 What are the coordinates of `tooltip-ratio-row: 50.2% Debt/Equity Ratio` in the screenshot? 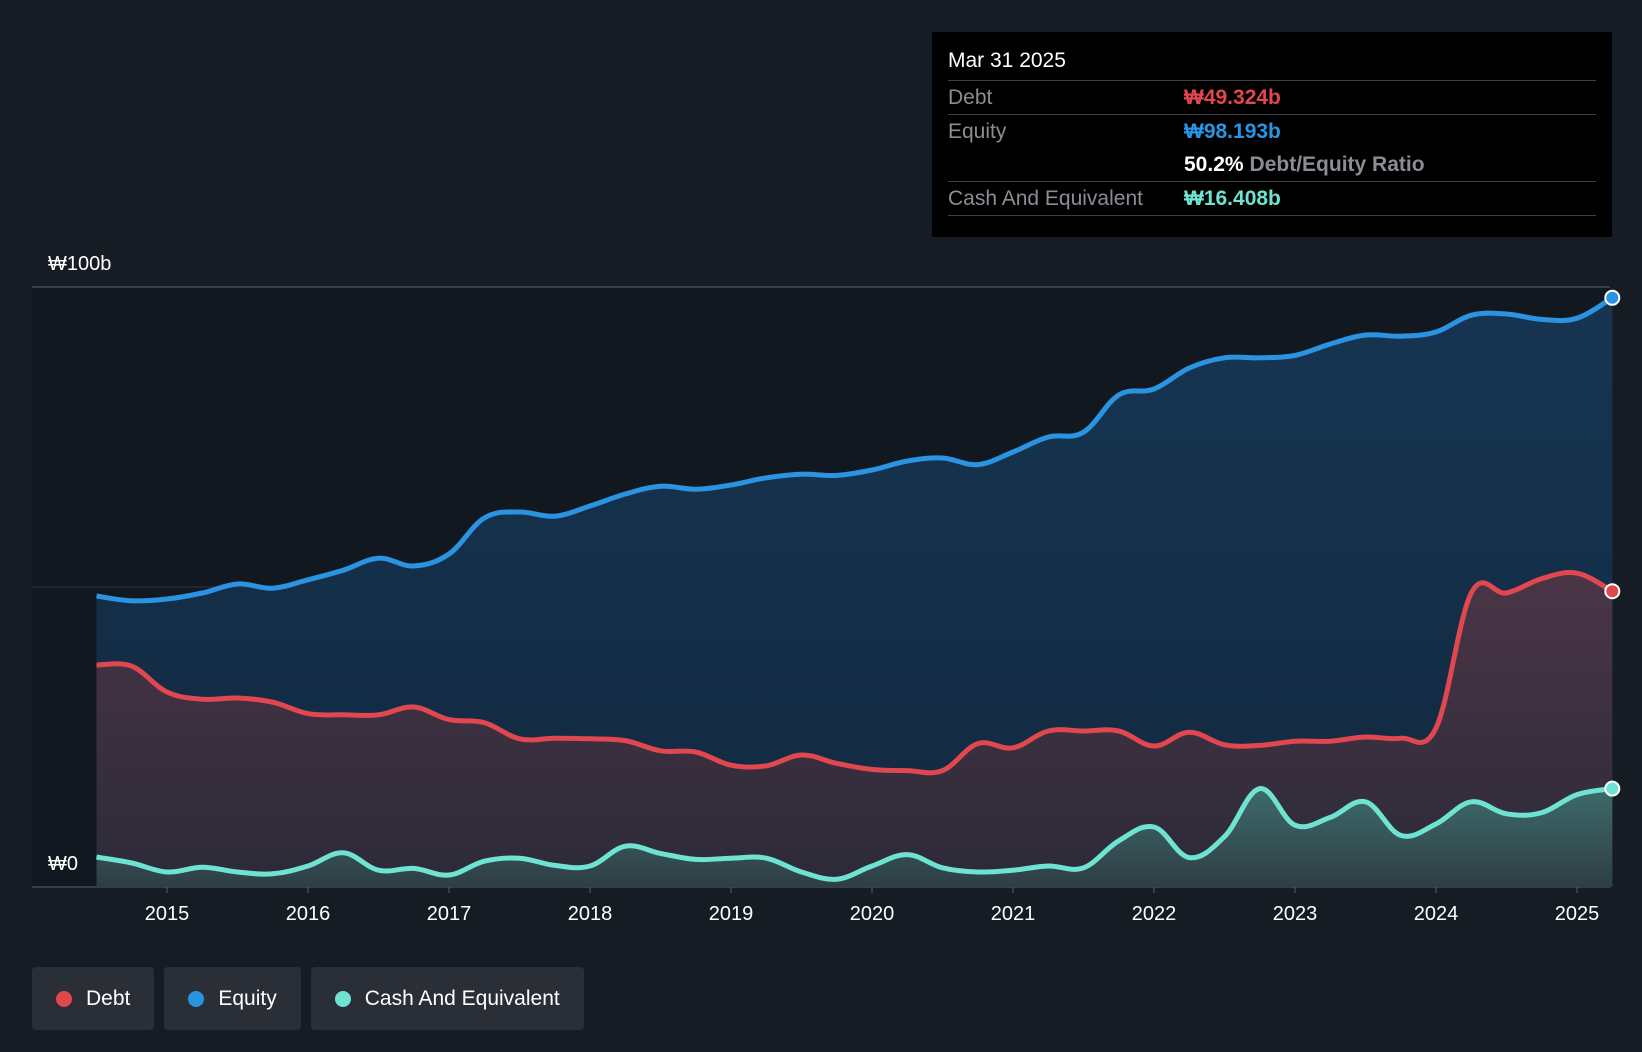 It's located at (1272, 165).